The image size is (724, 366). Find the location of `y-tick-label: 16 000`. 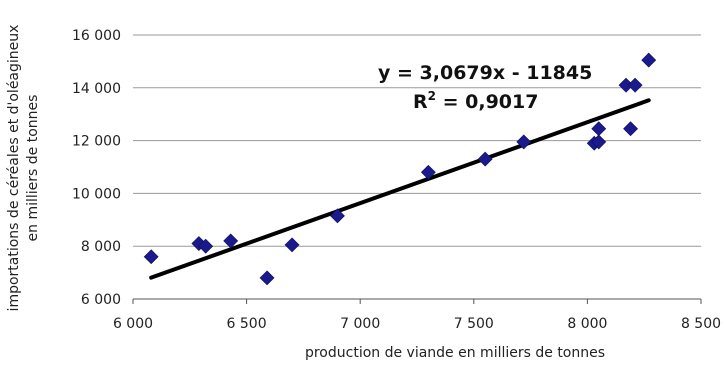

y-tick-label: 16 000 is located at coordinates (96, 36).